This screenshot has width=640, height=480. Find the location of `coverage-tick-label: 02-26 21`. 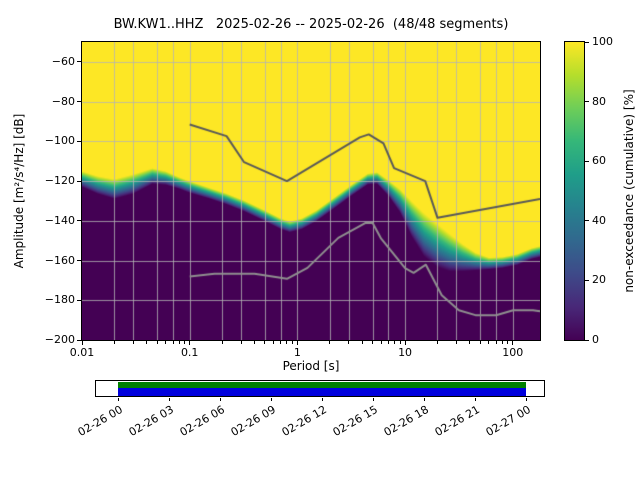

coverage-tick-label: 02-26 21 is located at coordinates (457, 421).